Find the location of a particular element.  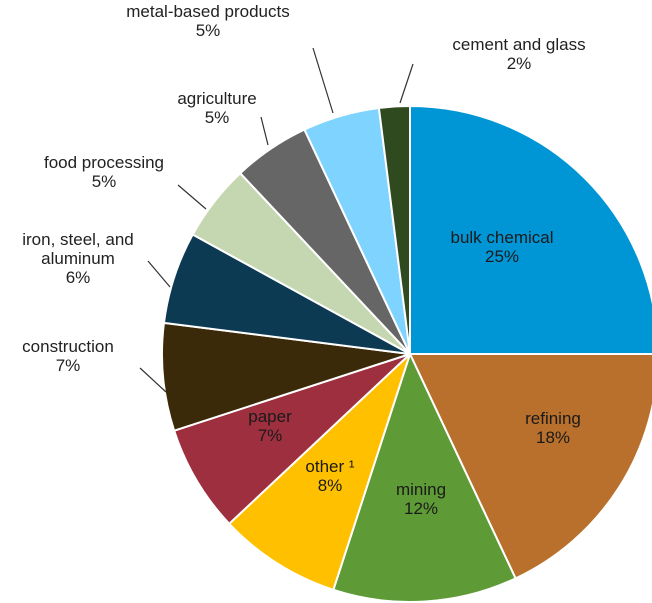

slice-value-agriculture: 5% is located at coordinates (217, 117).